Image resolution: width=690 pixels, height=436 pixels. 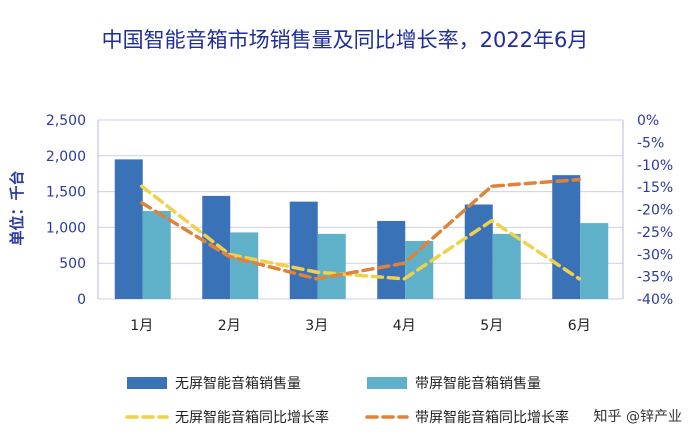 I want to click on y-axis-left: 0 500 1,000 1,500 2,000 2,500, so click(x=72, y=210).